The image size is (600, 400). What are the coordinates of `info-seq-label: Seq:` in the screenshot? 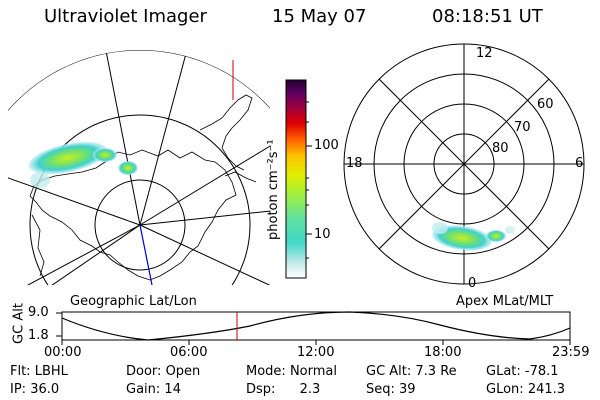 It's located at (380, 389).